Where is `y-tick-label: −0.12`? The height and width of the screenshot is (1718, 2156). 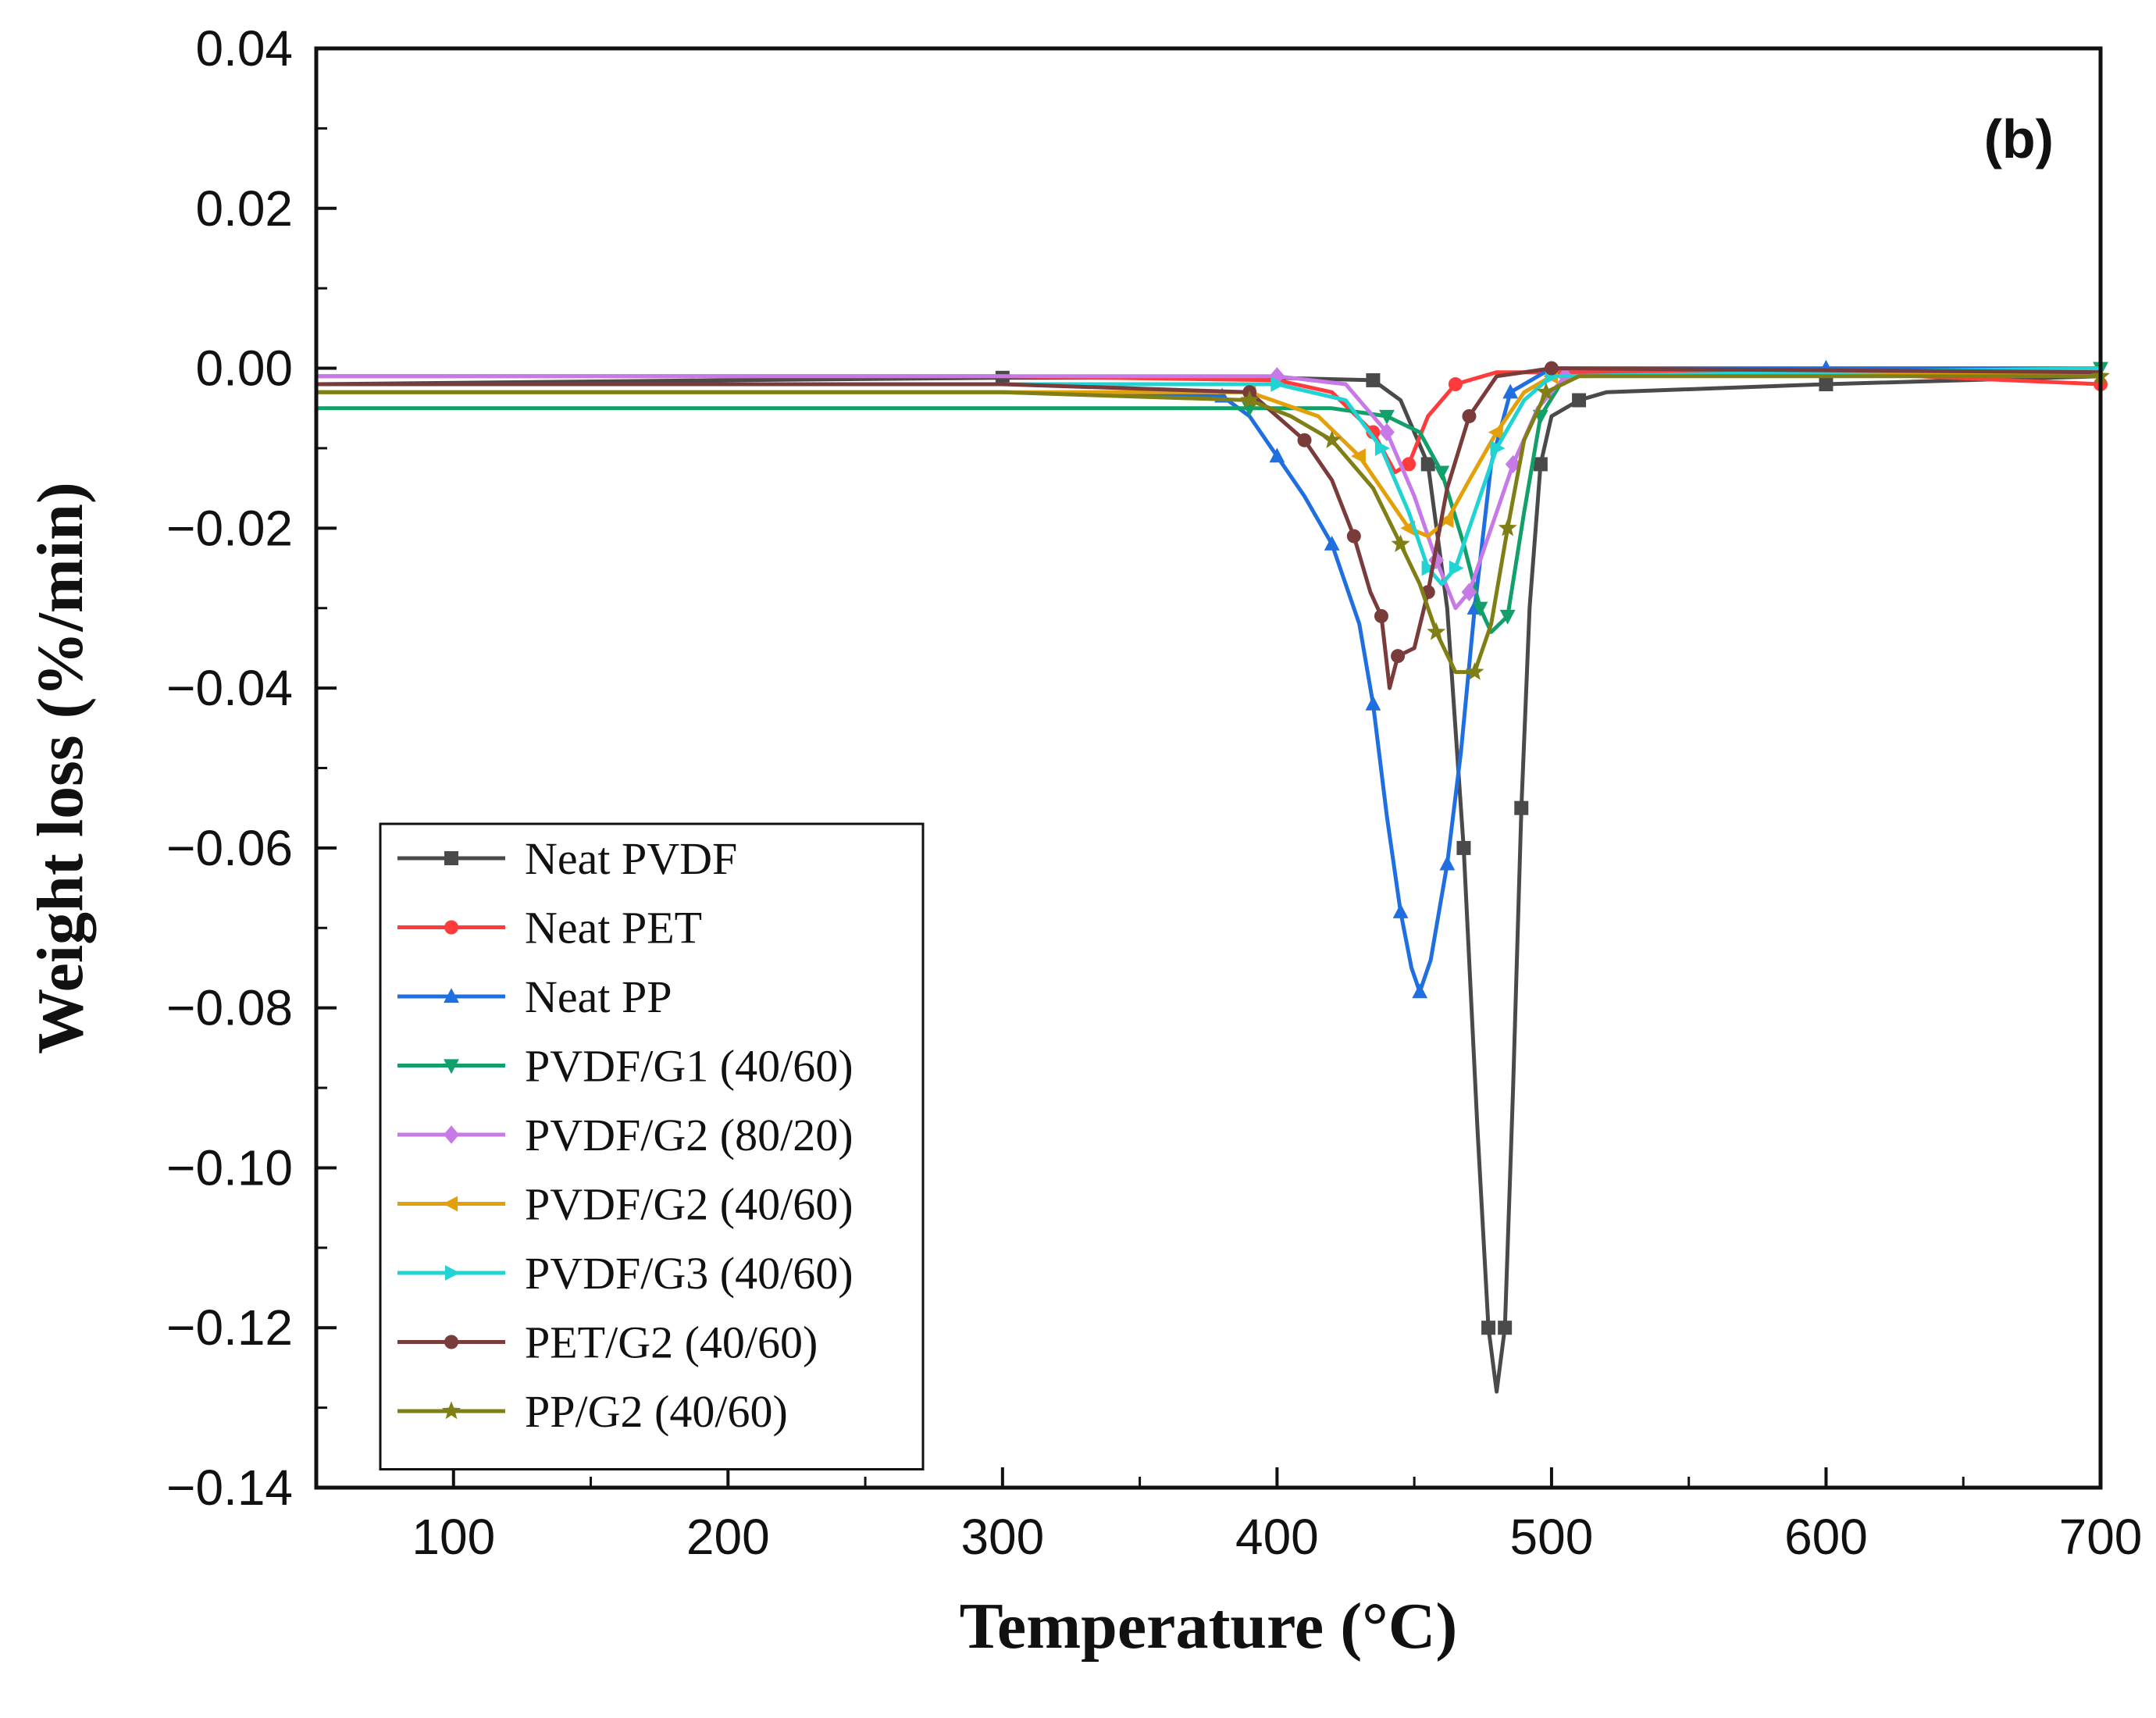
y-tick-label: −0.12 is located at coordinates (229, 1327).